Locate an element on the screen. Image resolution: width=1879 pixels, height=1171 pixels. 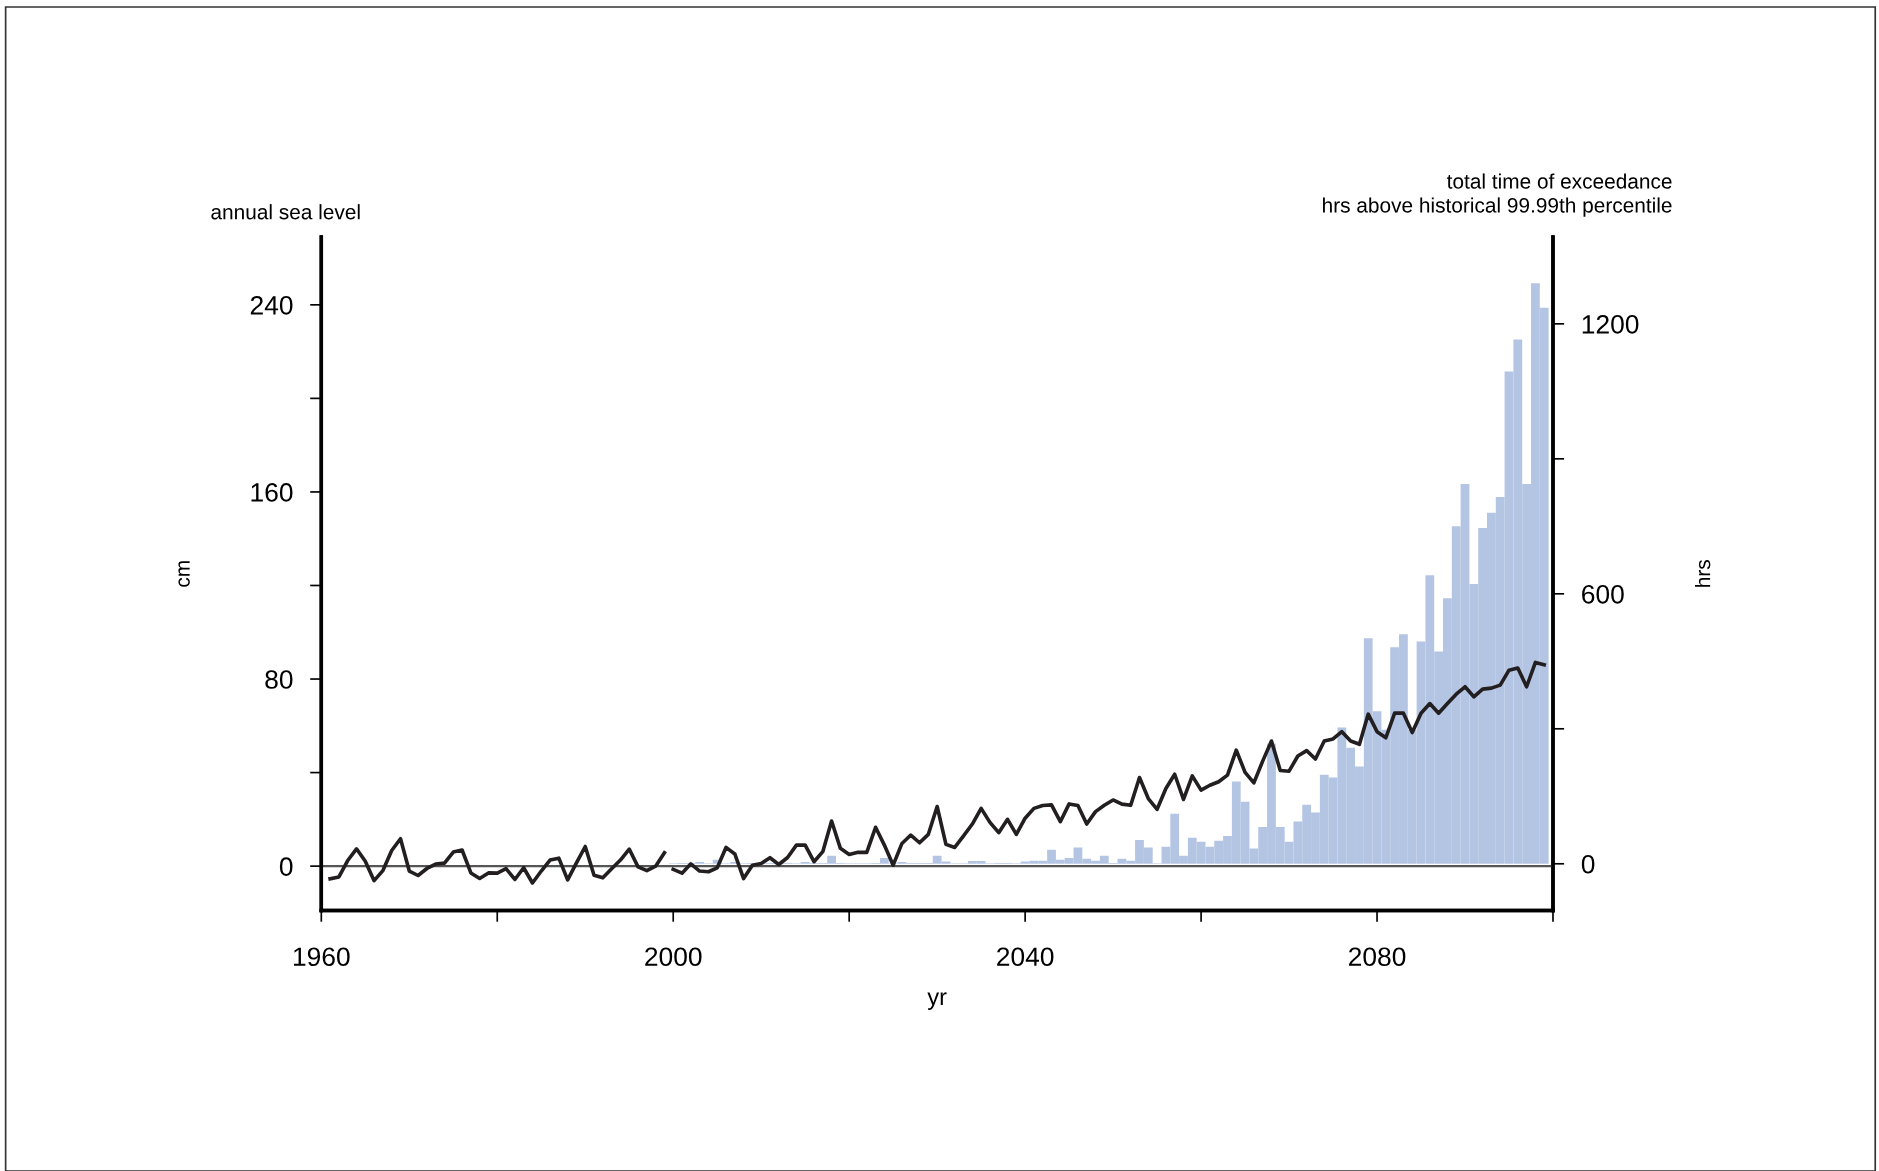
y2-tick-label: 600 is located at coordinates (1603, 594).